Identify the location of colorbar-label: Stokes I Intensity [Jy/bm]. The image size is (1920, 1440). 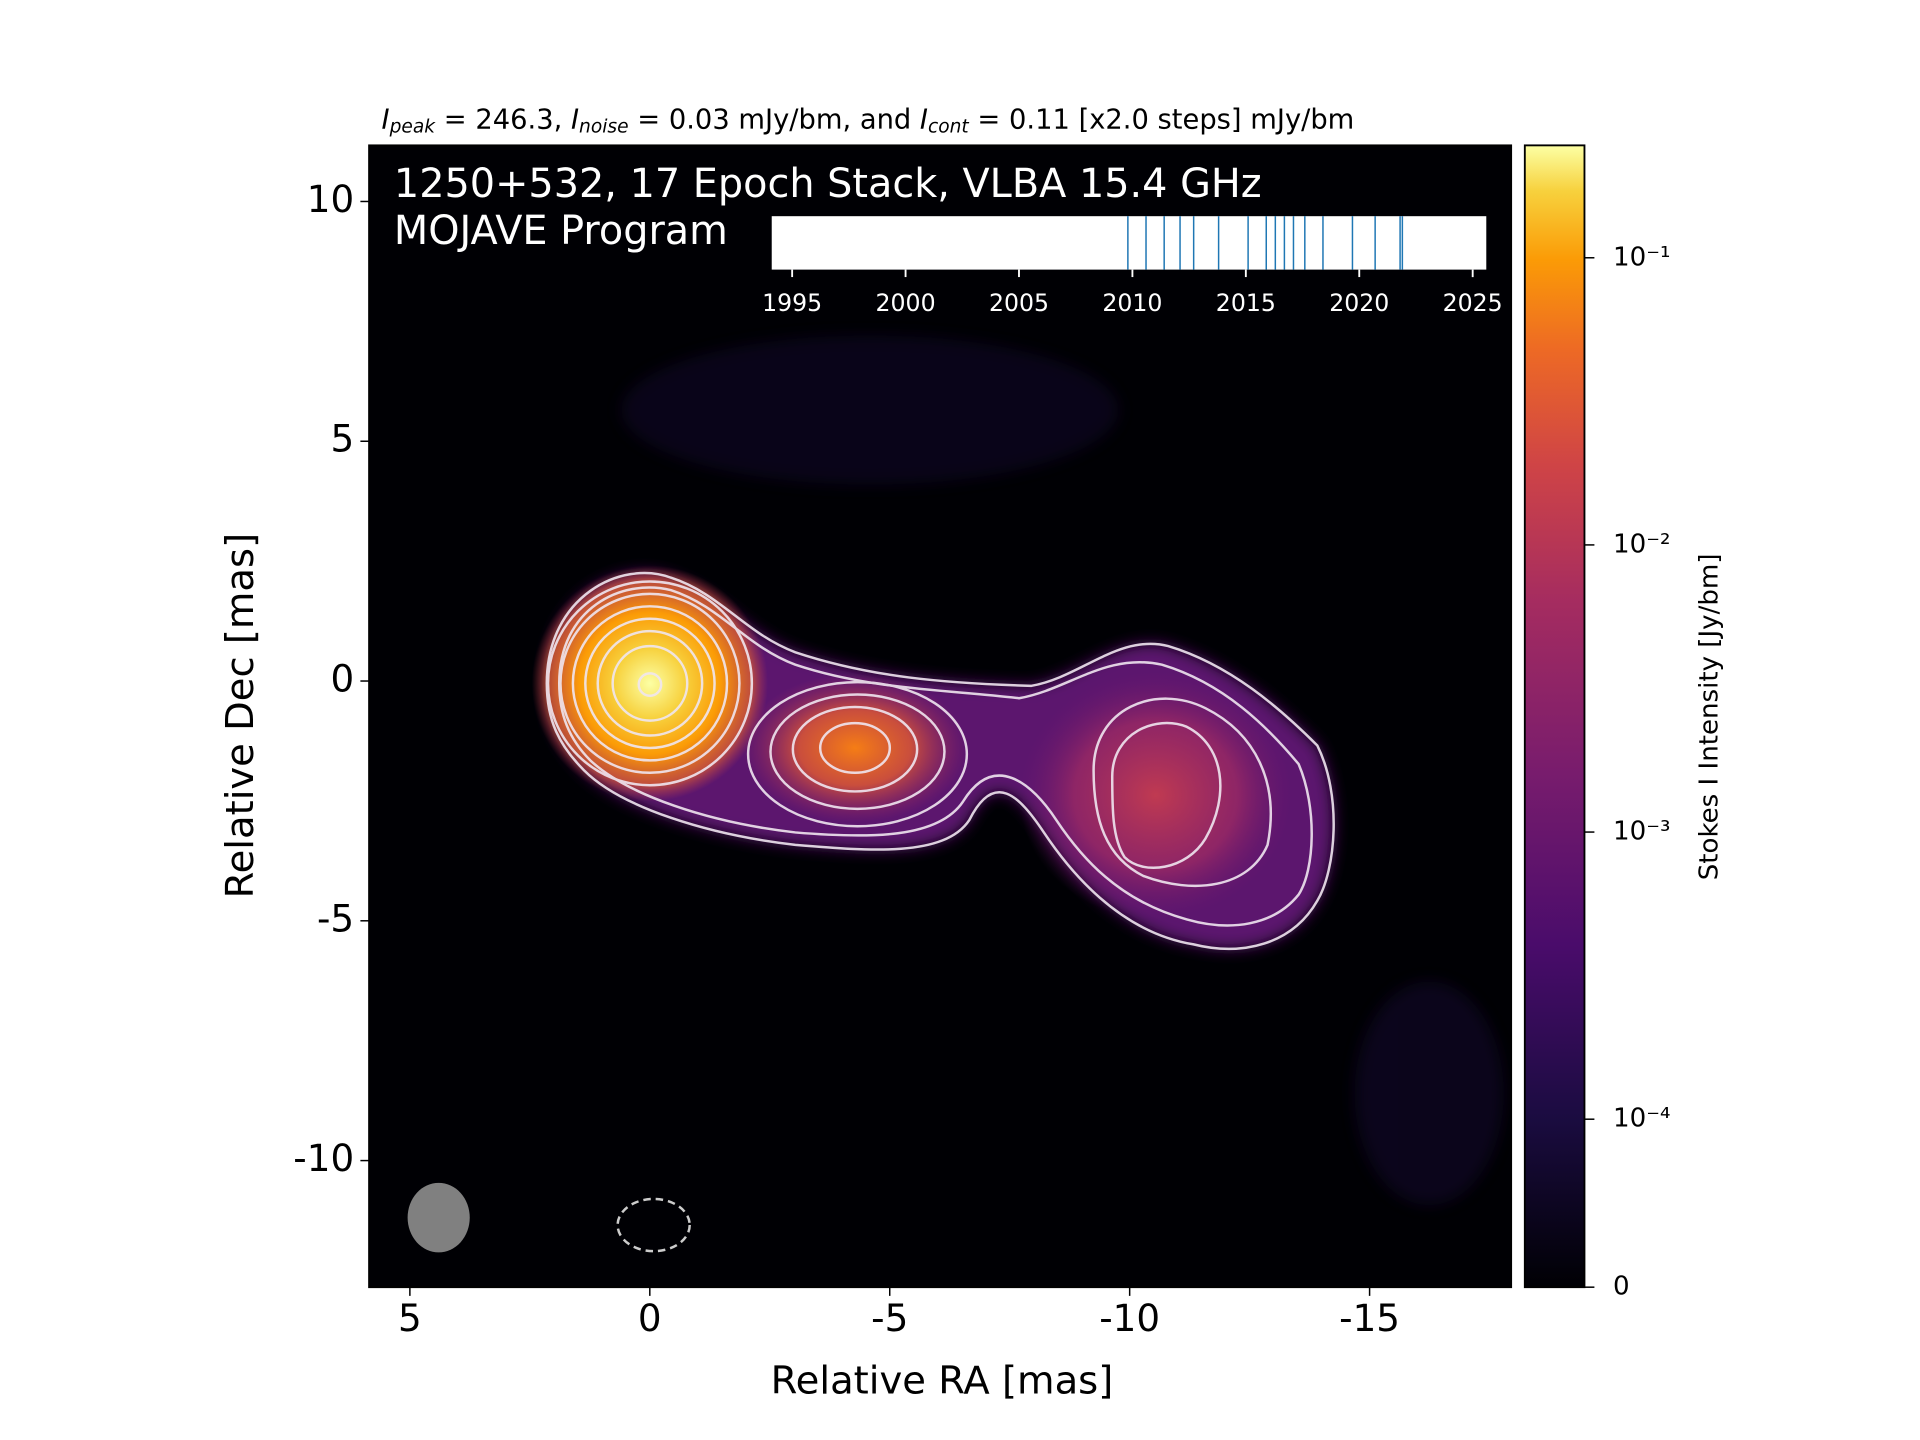
(1709, 716).